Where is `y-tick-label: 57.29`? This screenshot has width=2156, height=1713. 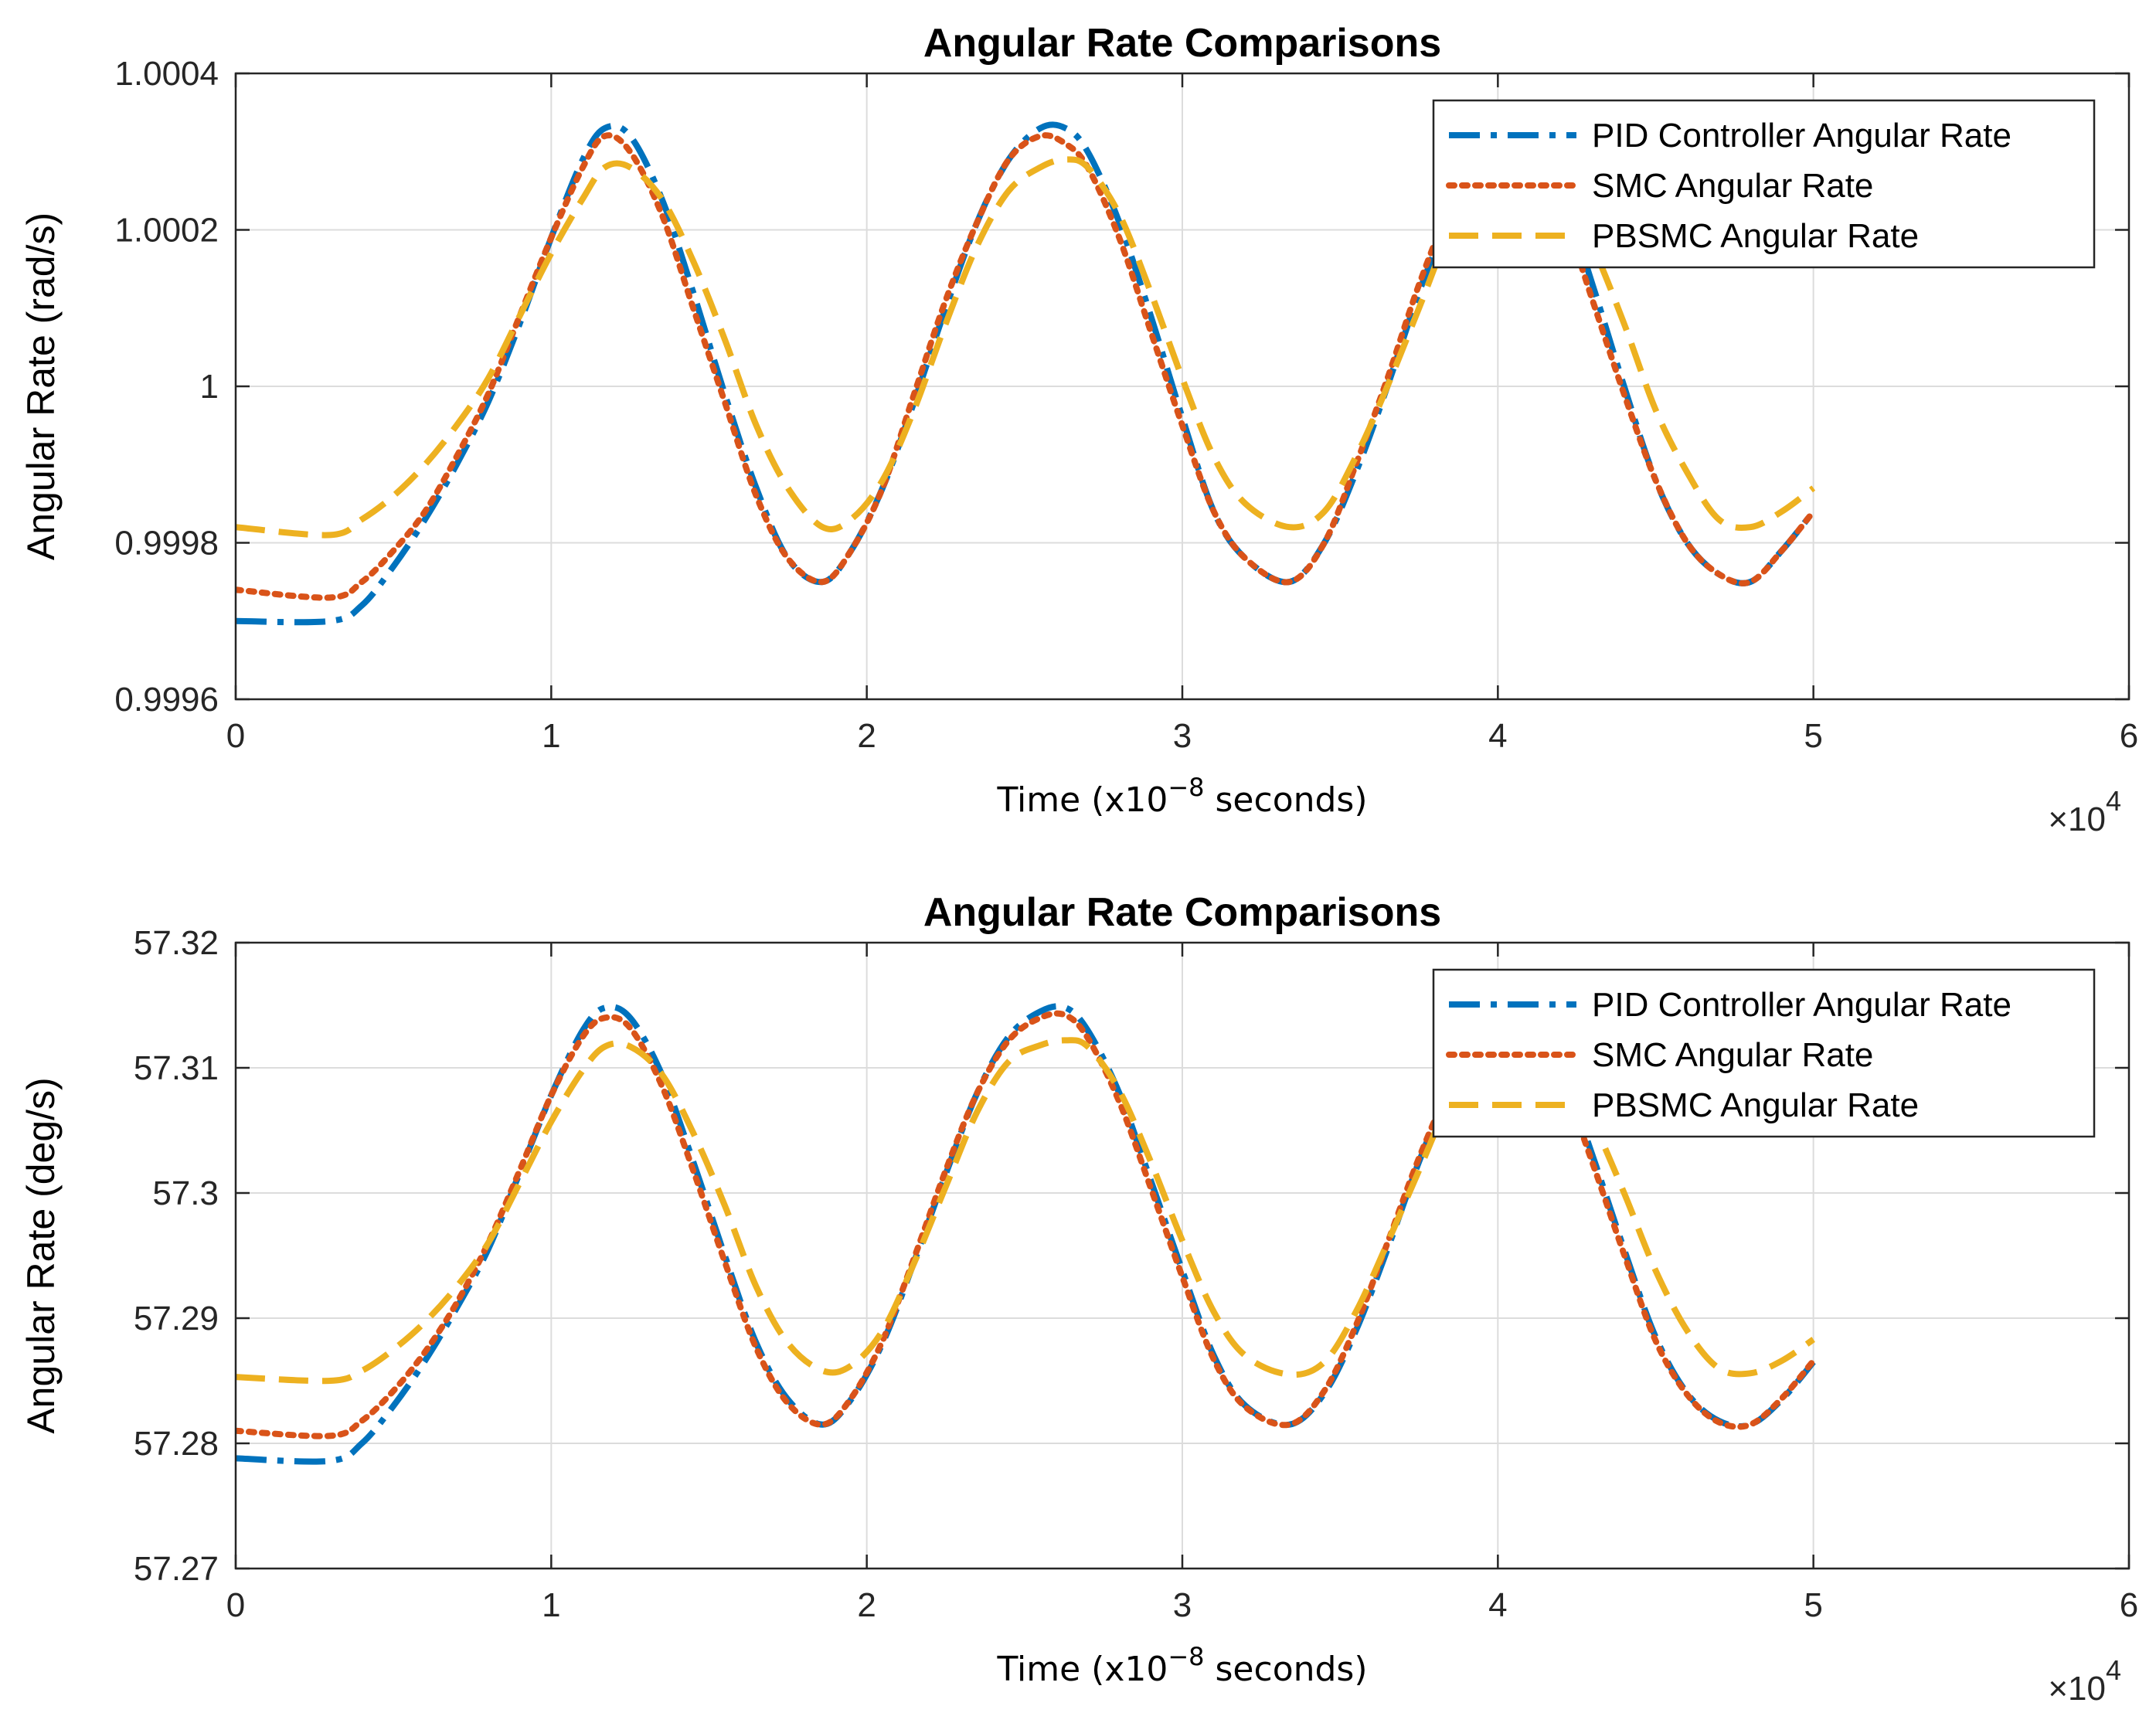 y-tick-label: 57.29 is located at coordinates (176, 1318).